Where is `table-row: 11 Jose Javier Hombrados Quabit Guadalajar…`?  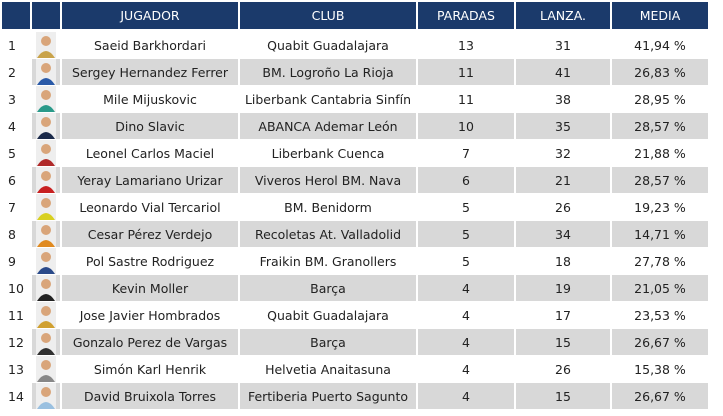 table-row: 11 Jose Javier Hombrados Quabit Guadalajar… is located at coordinates (356, 315).